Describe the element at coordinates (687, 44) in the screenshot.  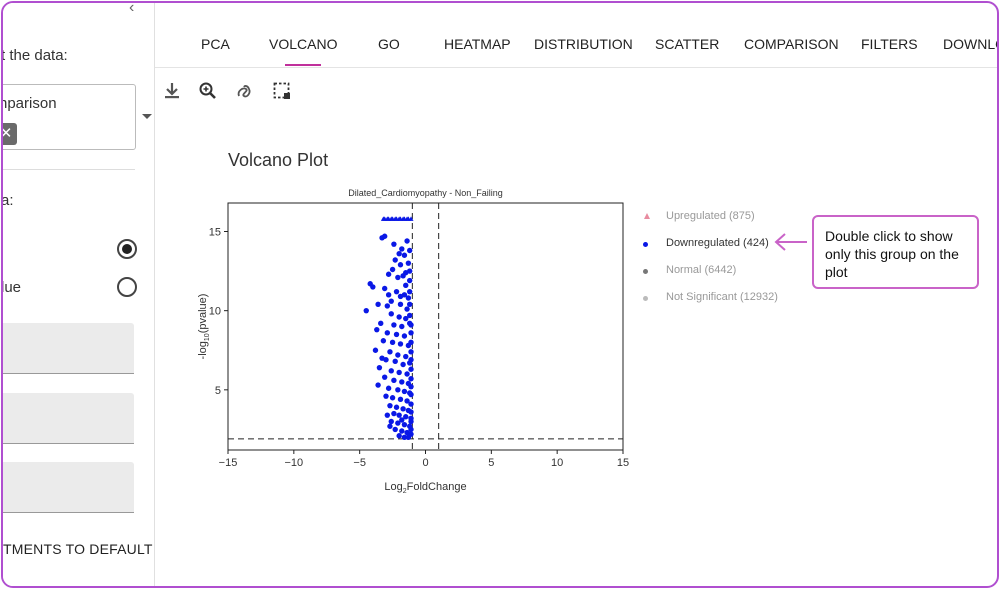
I see `tab-scatter: SCATTER` at that location.